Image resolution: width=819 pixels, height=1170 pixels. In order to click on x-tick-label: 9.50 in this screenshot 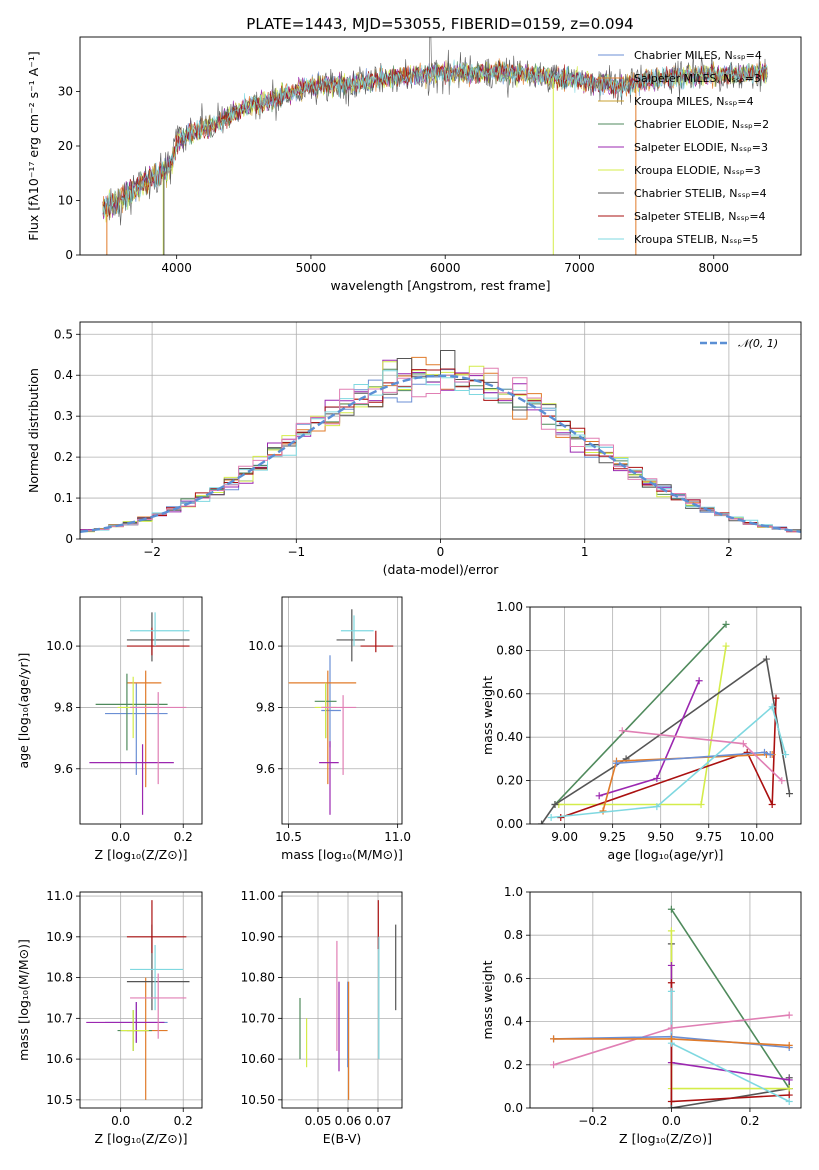, I will do `click(660, 837)`.